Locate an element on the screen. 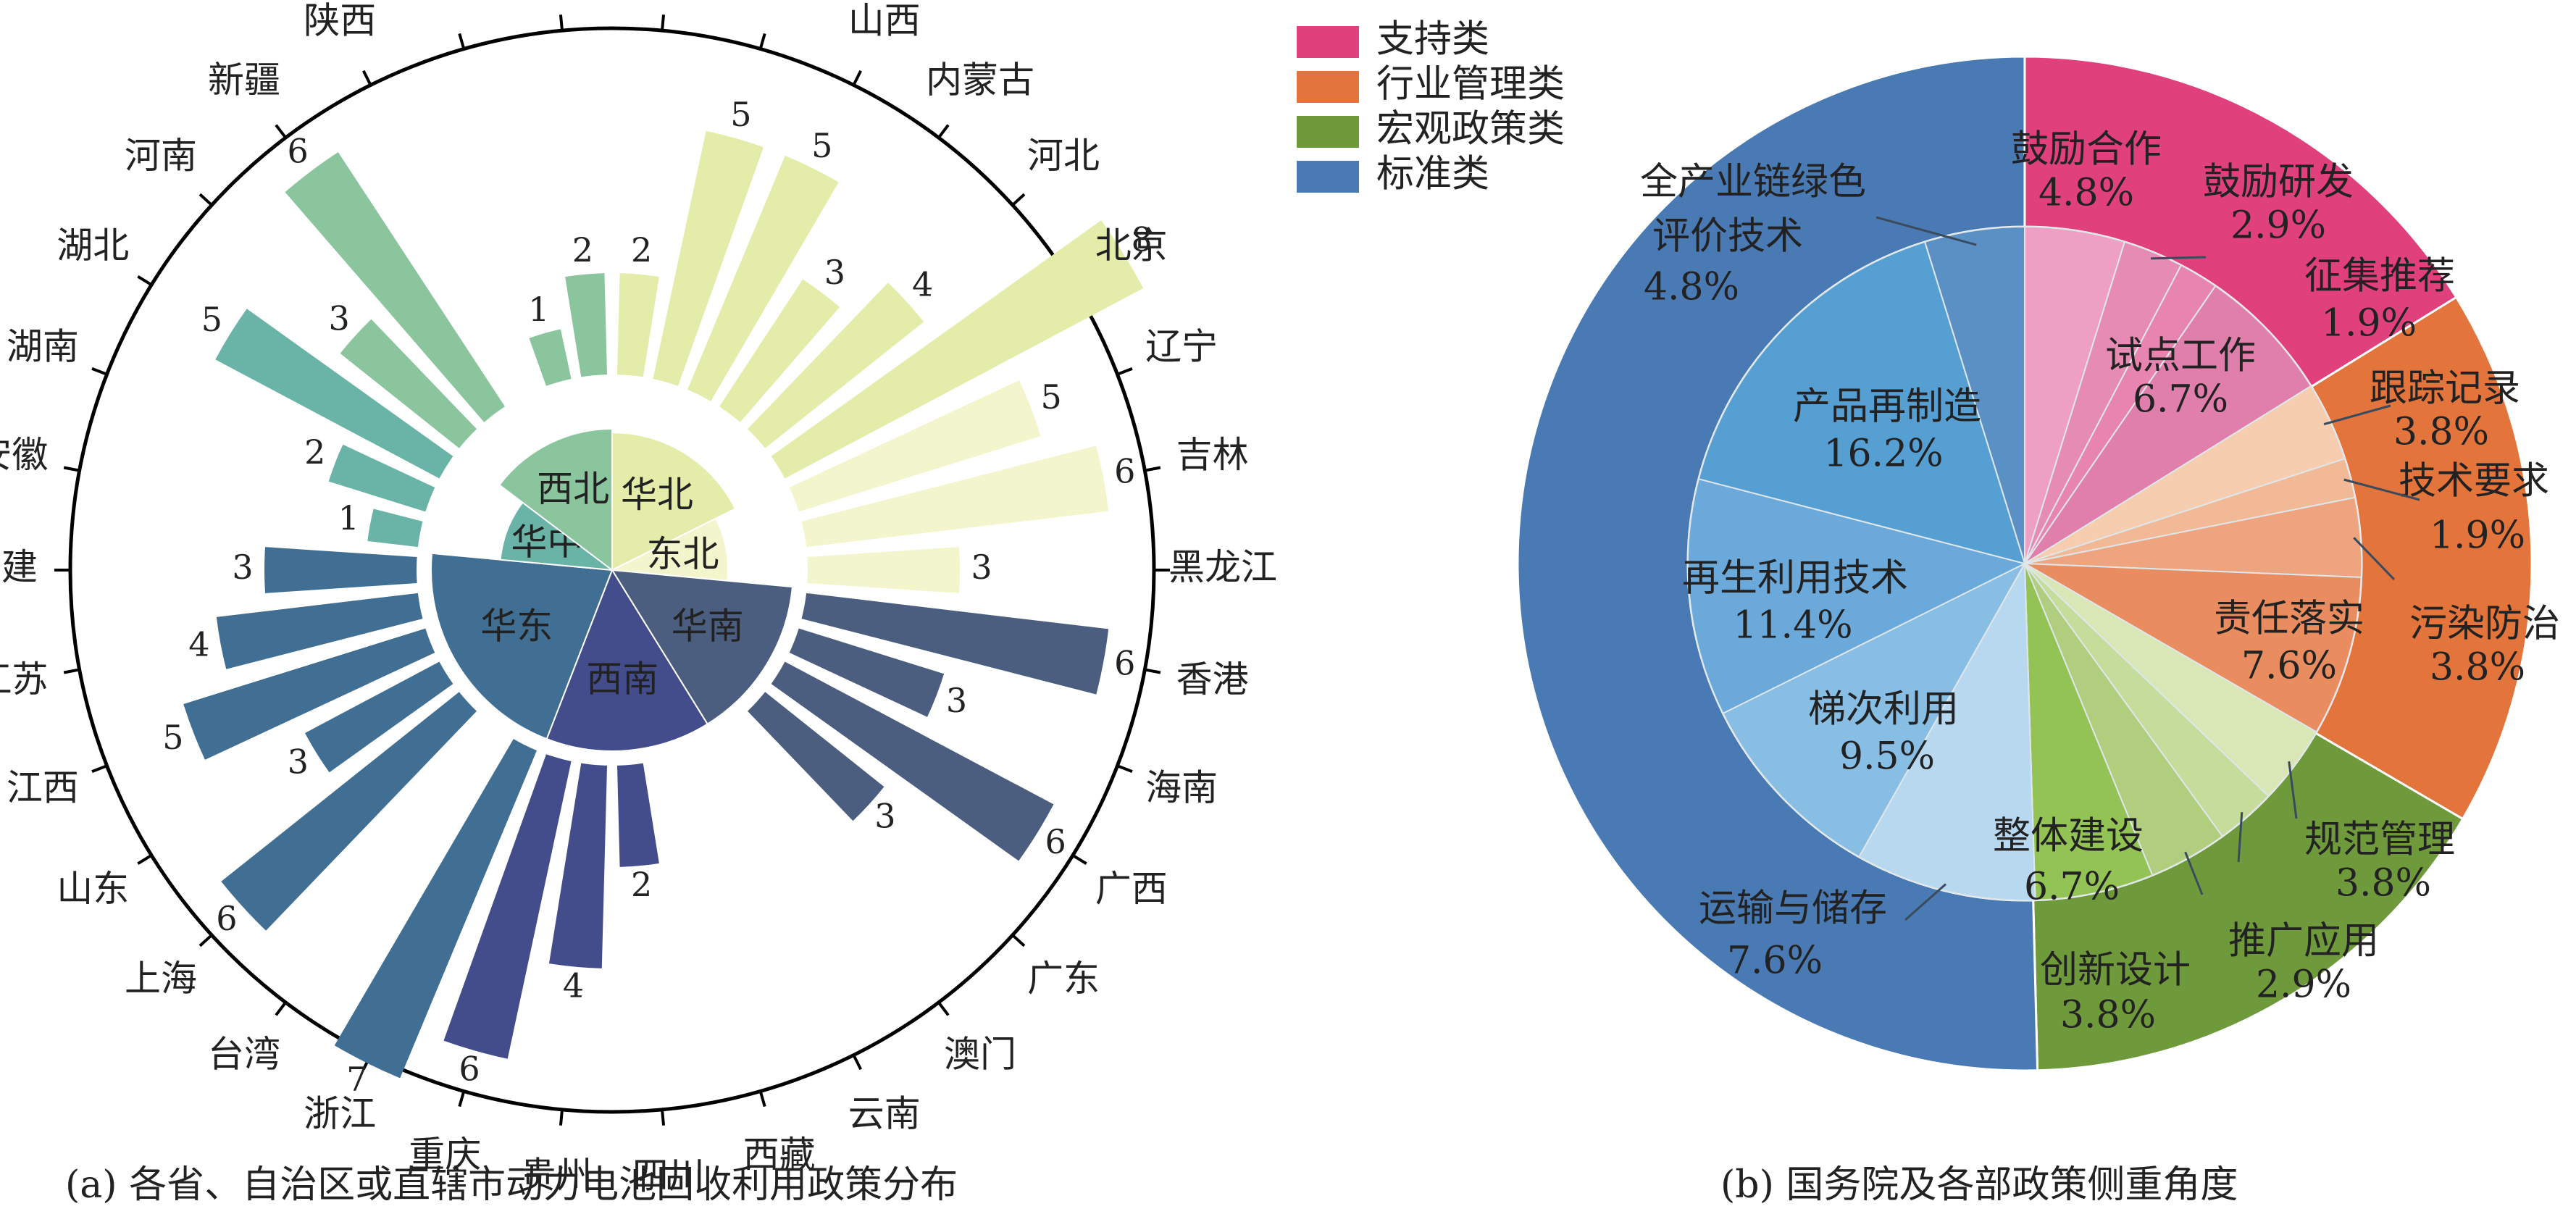 This screenshot has height=1222, width=2576. region-wedge-西北 is located at coordinates (555, 499).